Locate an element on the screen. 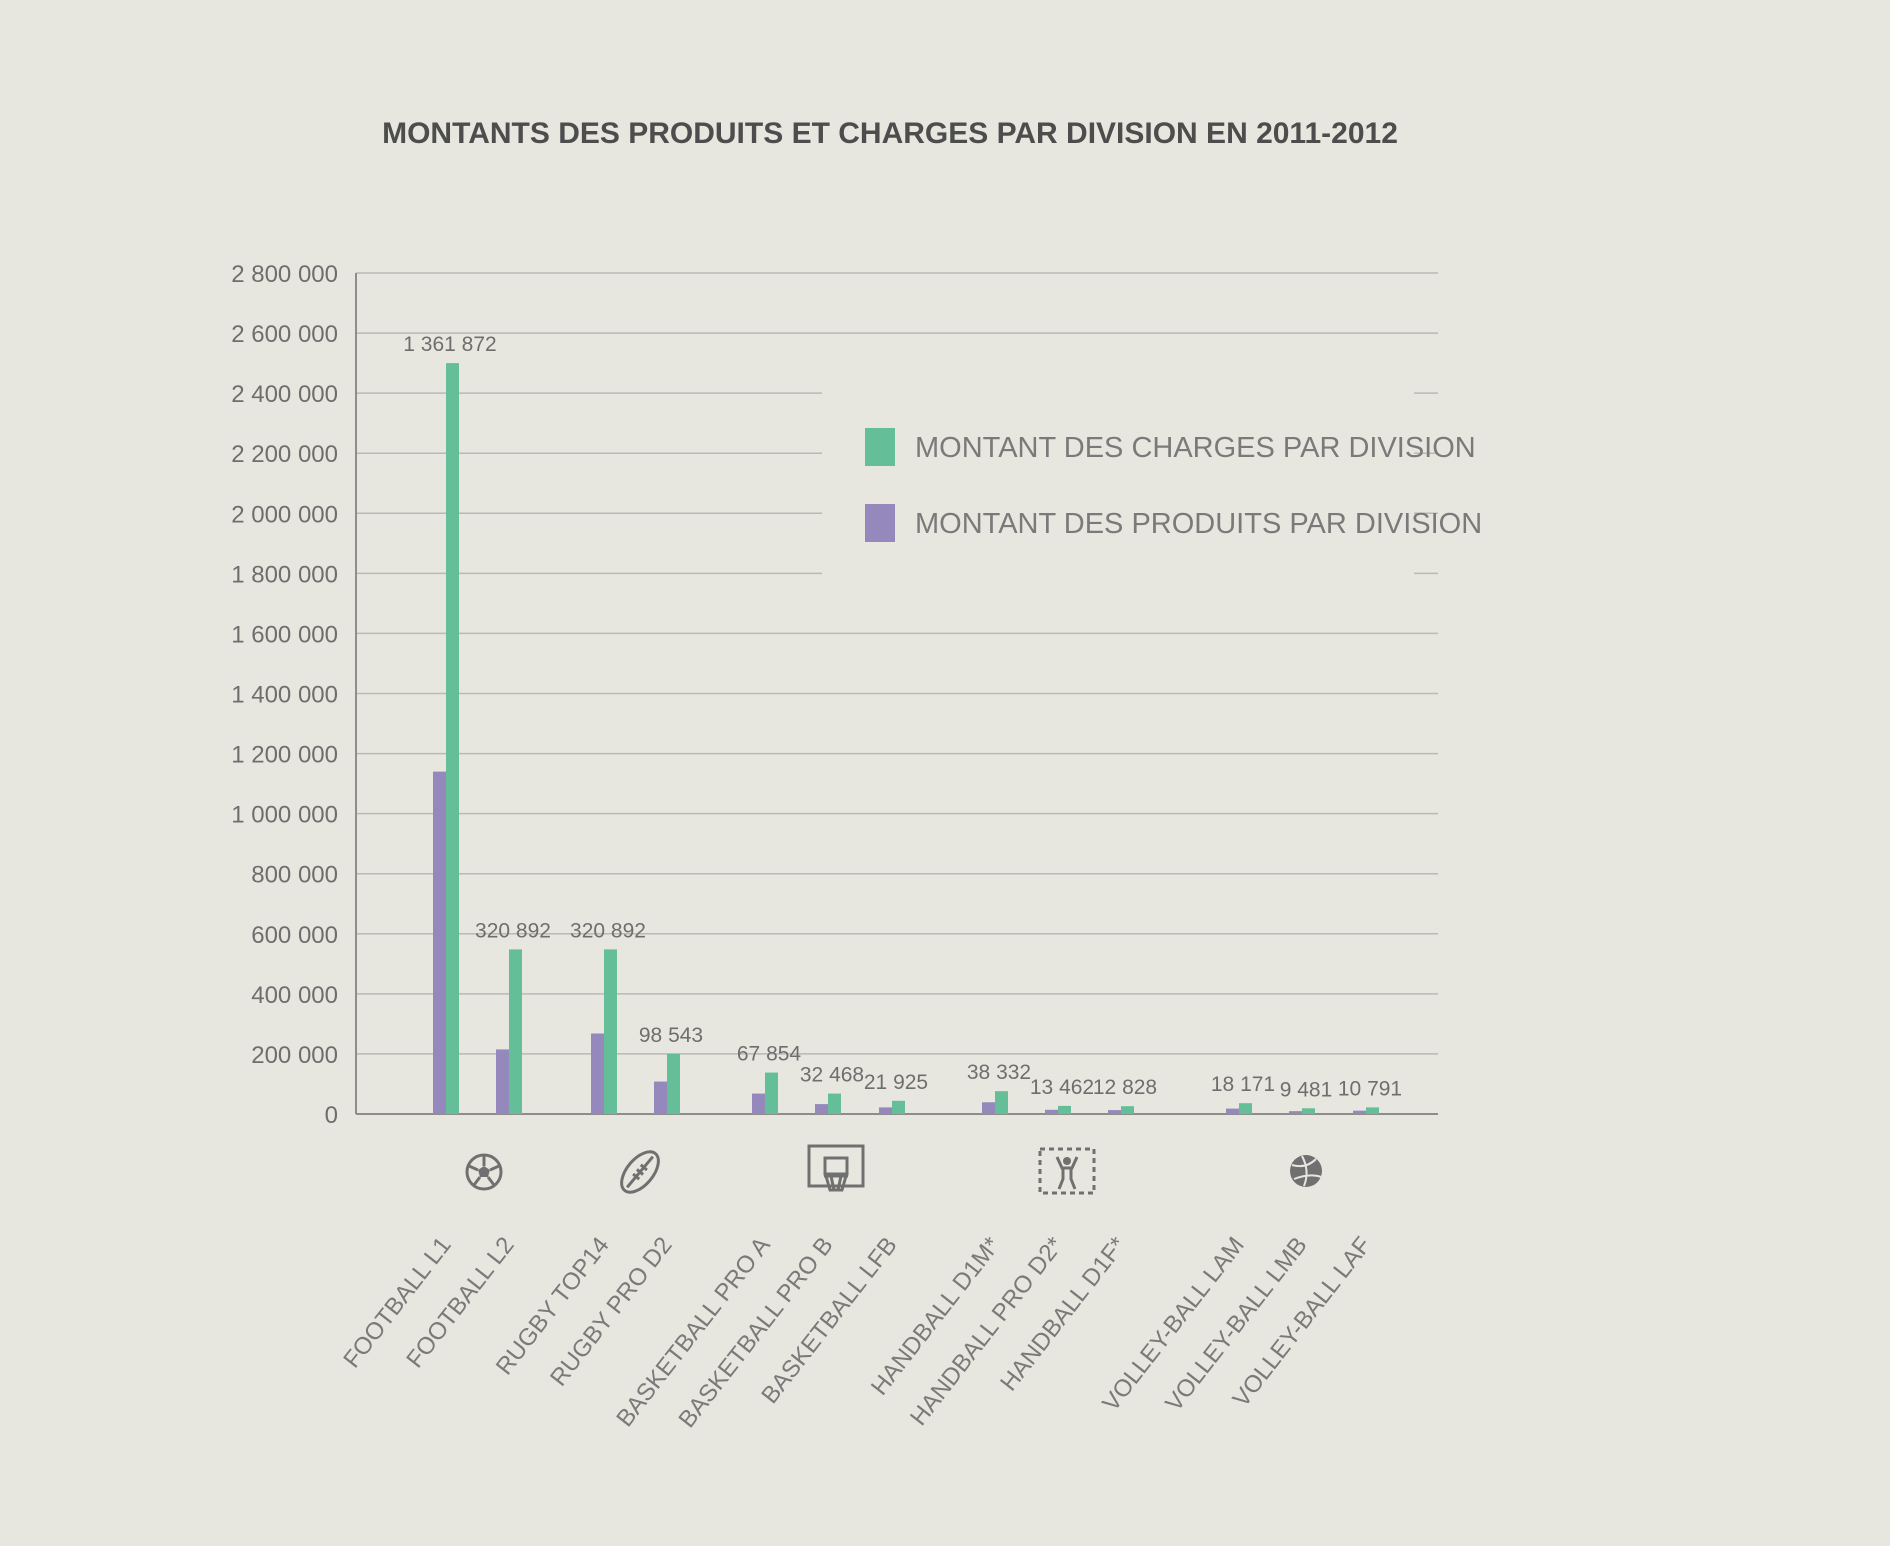 The image size is (1890, 1546). y-tick-label: 200 000 is located at coordinates (294, 1055).